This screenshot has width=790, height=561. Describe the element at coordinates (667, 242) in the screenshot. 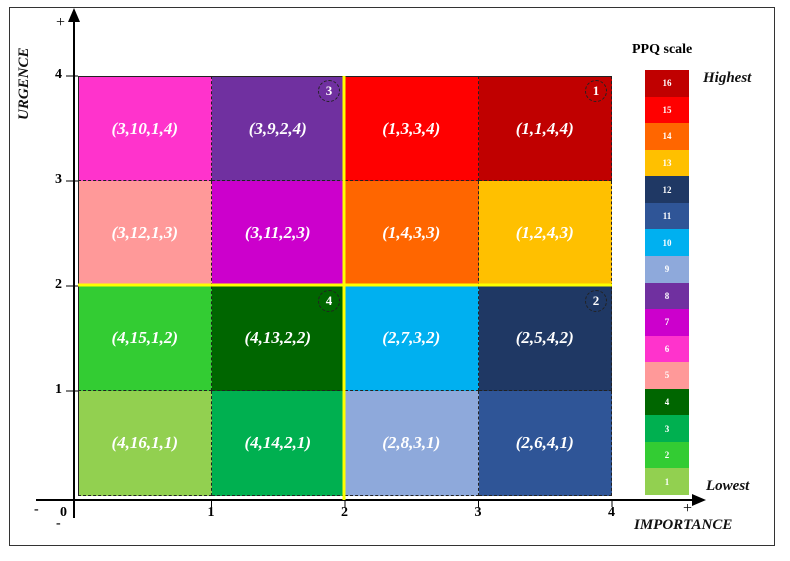

I see `legend-level-swatch: 10` at that location.